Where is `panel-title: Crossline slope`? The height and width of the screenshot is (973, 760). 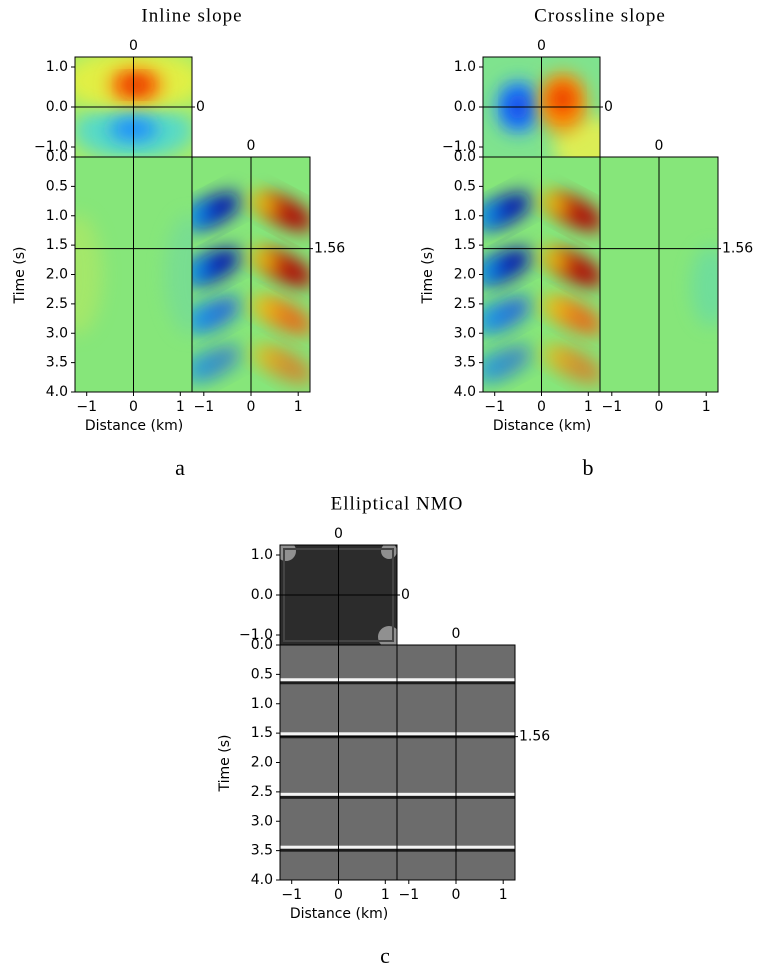 panel-title: Crossline slope is located at coordinates (600, 15).